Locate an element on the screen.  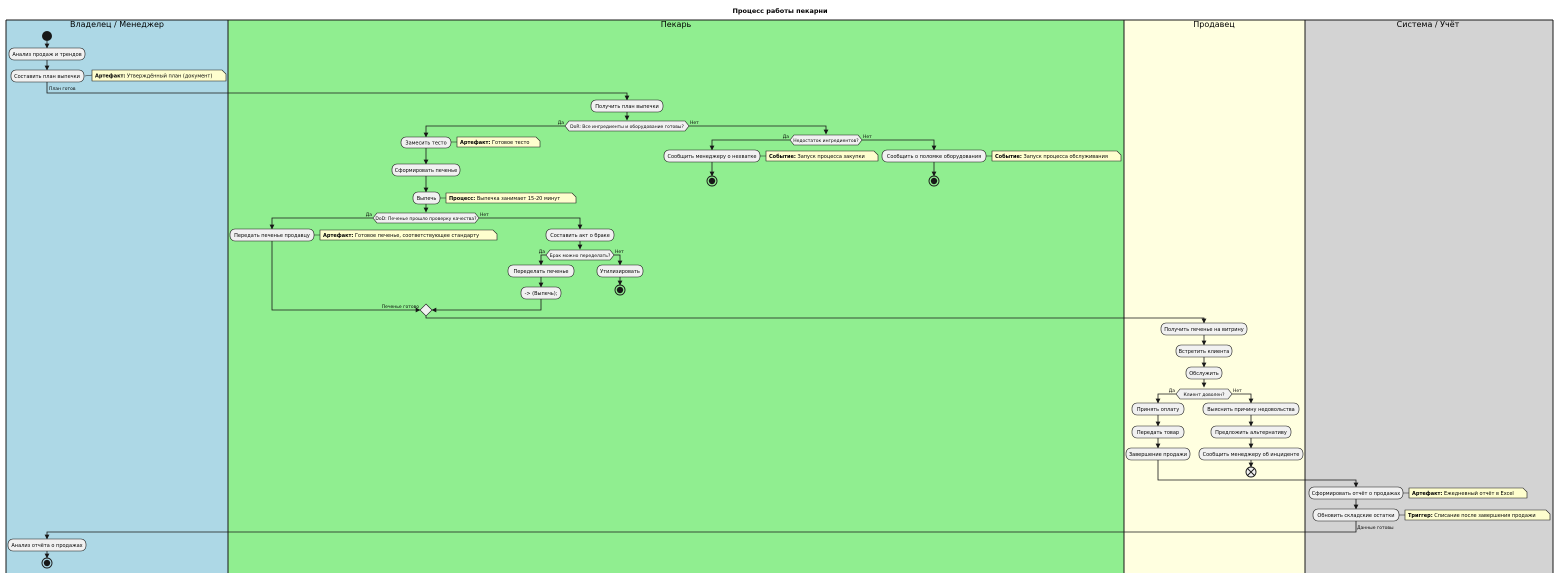
decision-dor-no: Нет is located at coordinates (694, 123).